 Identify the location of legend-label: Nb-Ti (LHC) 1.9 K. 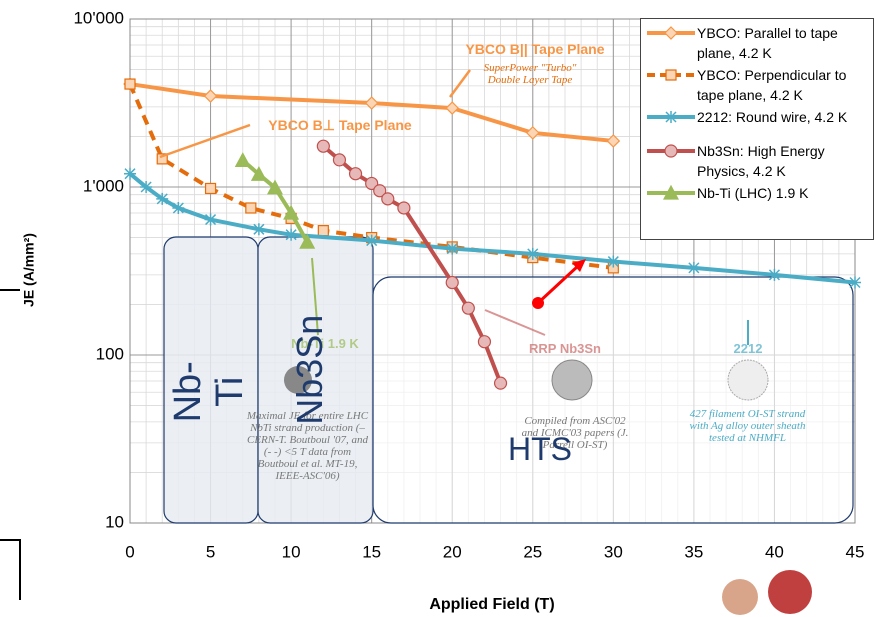
(753, 193).